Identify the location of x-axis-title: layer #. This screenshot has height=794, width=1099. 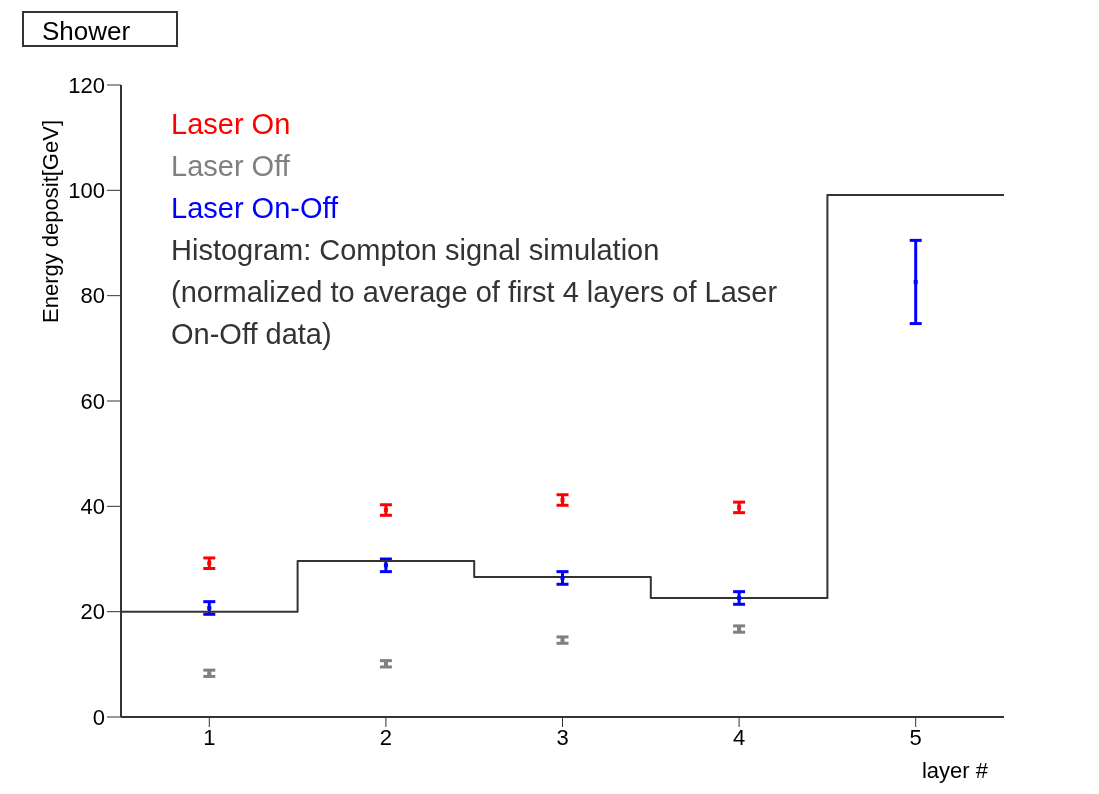
(955, 770).